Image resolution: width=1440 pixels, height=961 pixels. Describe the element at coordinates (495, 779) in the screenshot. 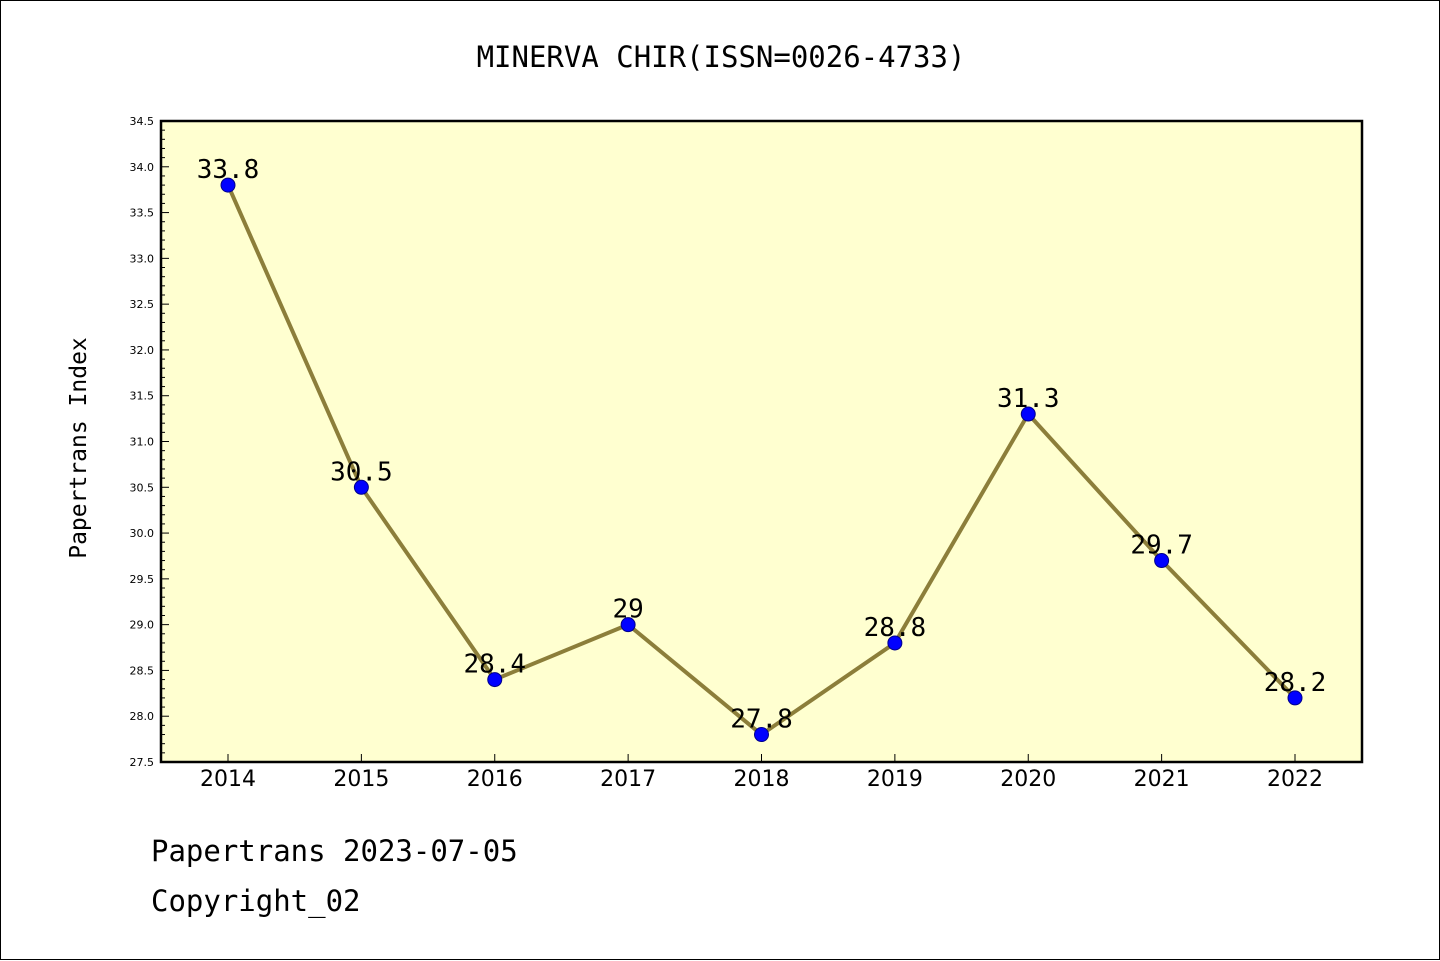

I see `x-tick-label: 2016` at that location.